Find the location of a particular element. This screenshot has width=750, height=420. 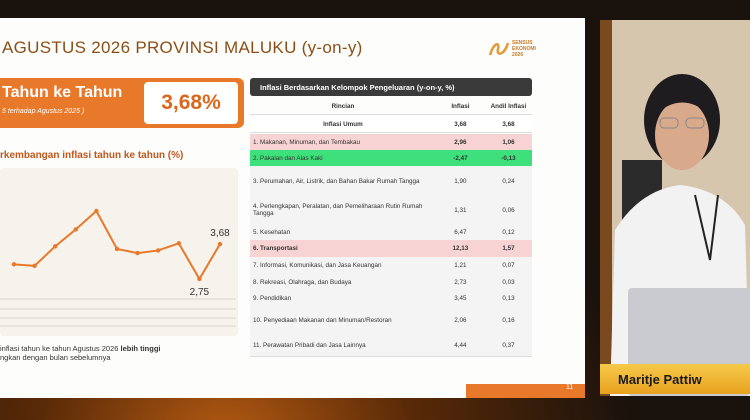

table-cell: 0,12 is located at coordinates (508, 232).